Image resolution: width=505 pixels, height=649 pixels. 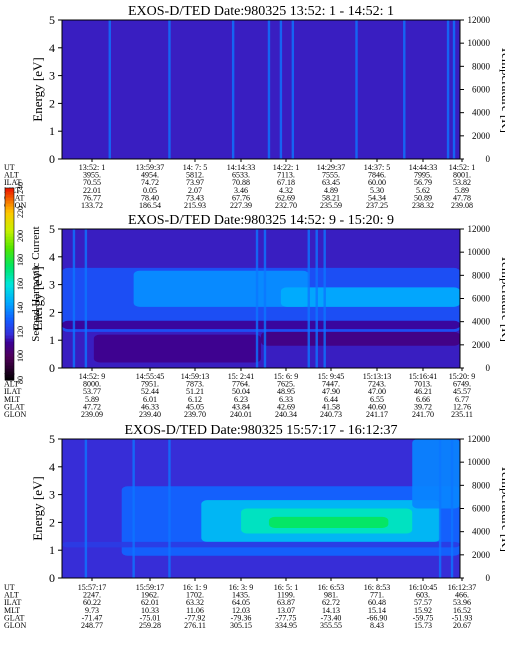 What do you see at coordinates (241, 617) in the screenshot?
I see `ephemeris-value: -79.36` at bounding box center [241, 617].